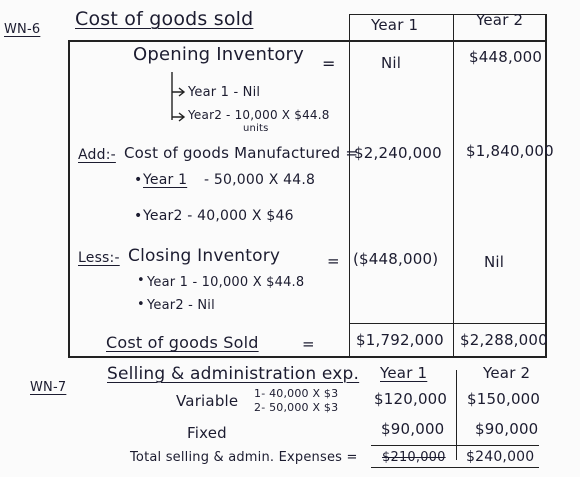 This screenshot has height=477, width=580. I want to click on variable-year1: $120,000, so click(411, 399).